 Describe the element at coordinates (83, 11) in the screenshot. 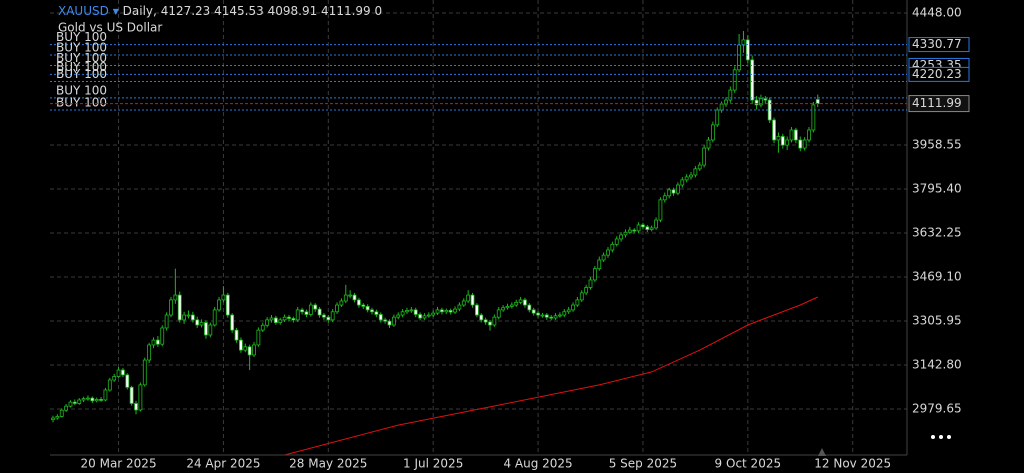

I see `symbol: XAUUSD` at that location.